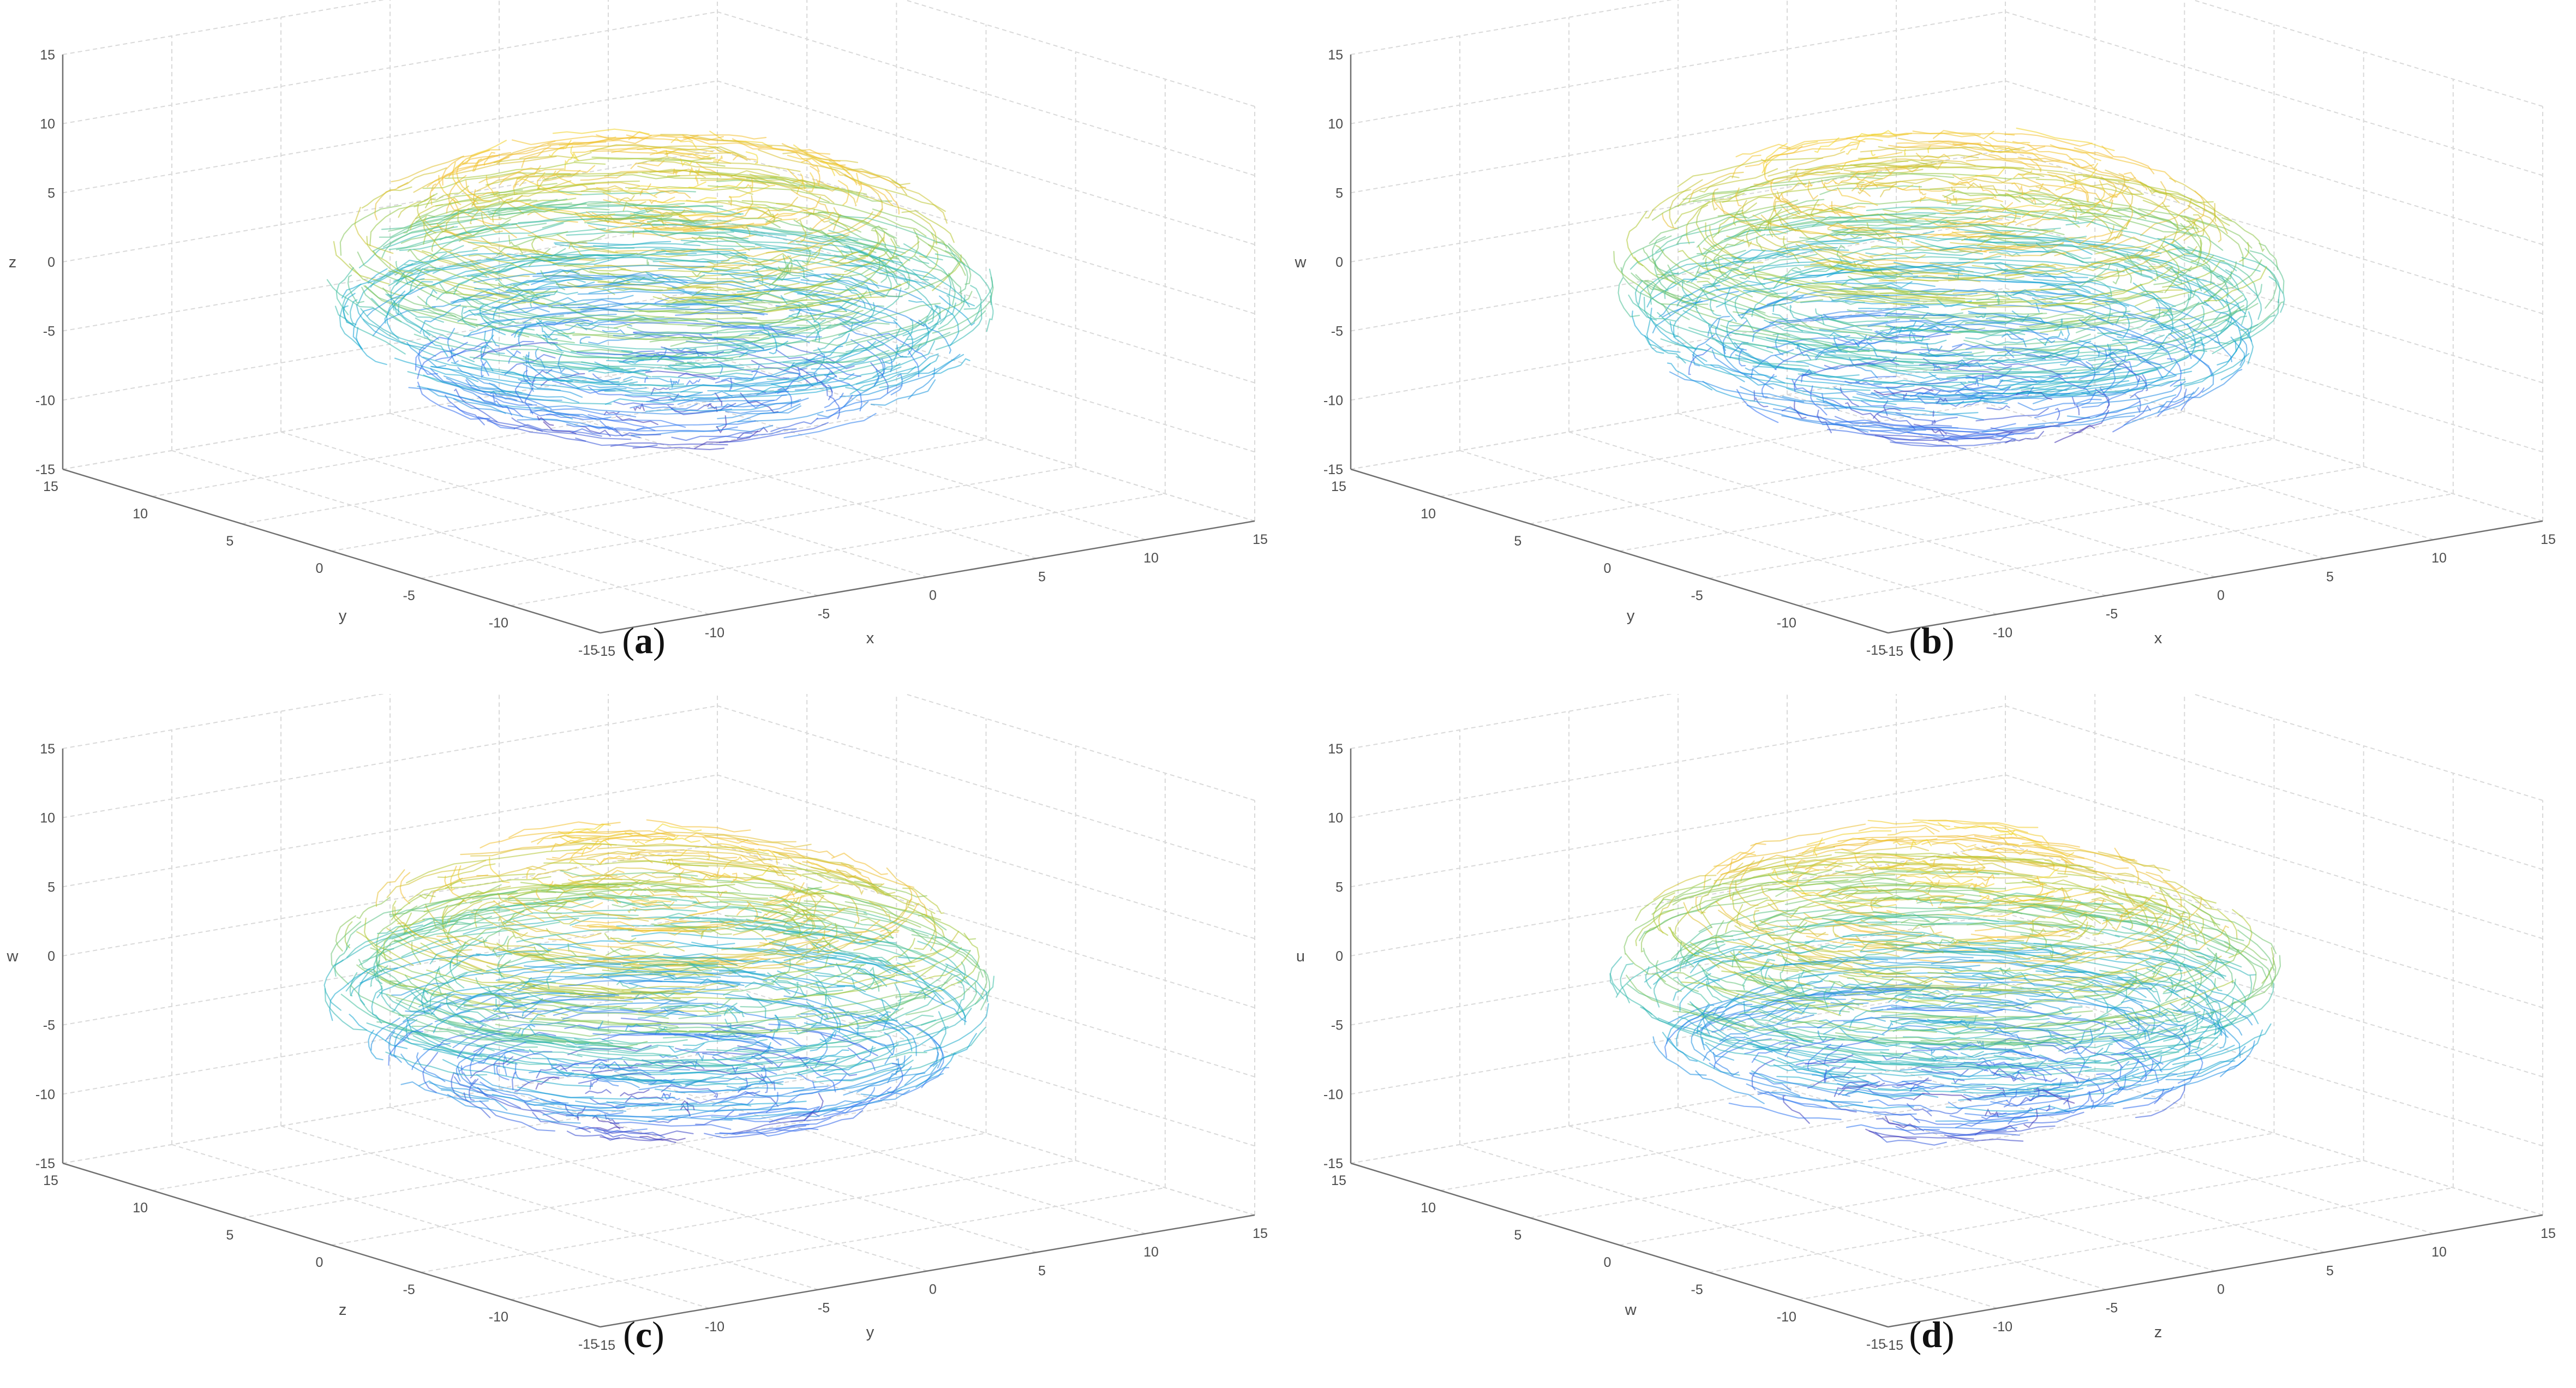  Describe the element at coordinates (409, 1290) in the screenshot. I see `y-tick-label: -5` at that location.